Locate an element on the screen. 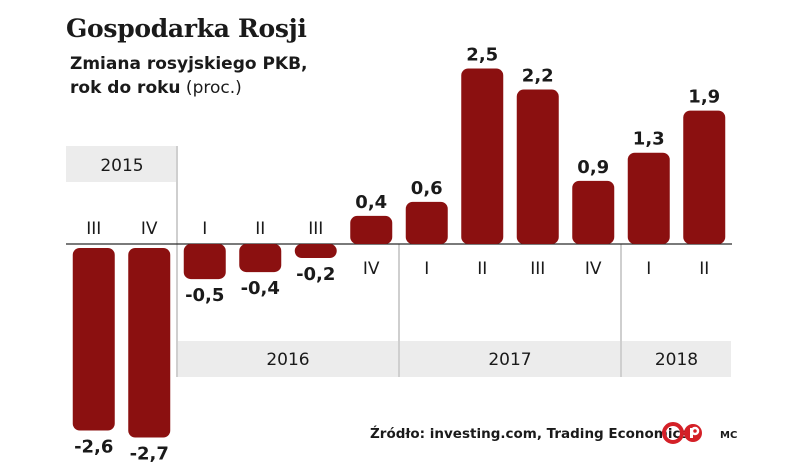 The image size is (788, 465). year-band-2015 is located at coordinates (121, 164).